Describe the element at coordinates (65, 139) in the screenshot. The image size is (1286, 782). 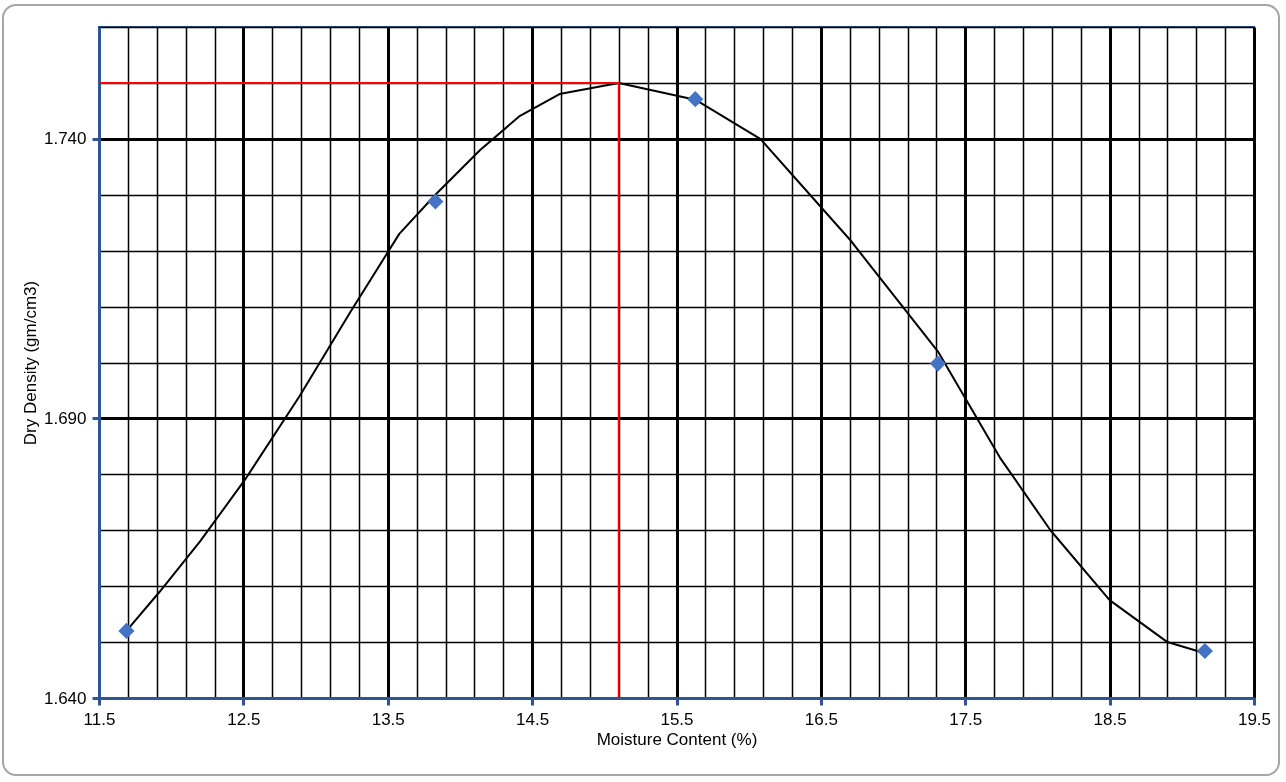
I see `y-tick-label: 1.740` at that location.